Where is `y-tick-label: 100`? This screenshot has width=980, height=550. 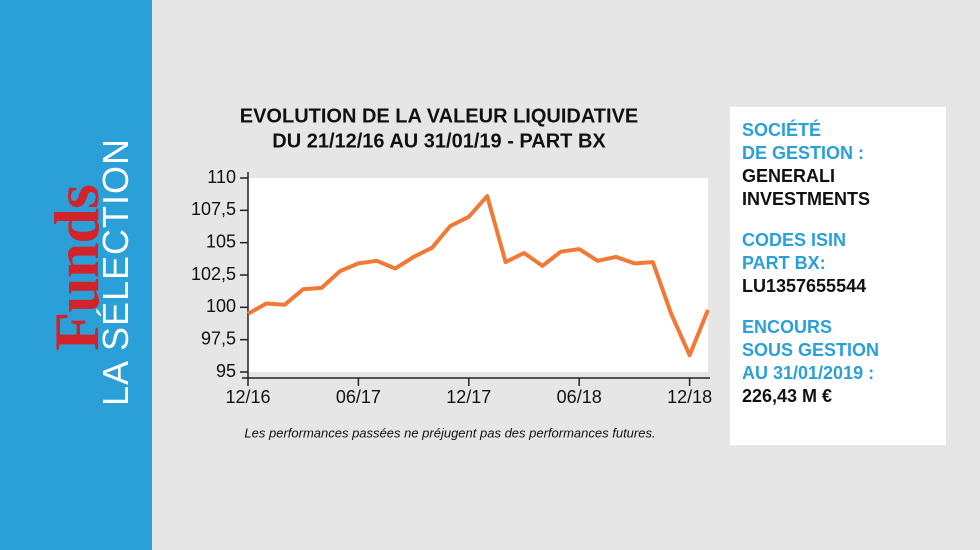 y-tick-label: 100 is located at coordinates (221, 306).